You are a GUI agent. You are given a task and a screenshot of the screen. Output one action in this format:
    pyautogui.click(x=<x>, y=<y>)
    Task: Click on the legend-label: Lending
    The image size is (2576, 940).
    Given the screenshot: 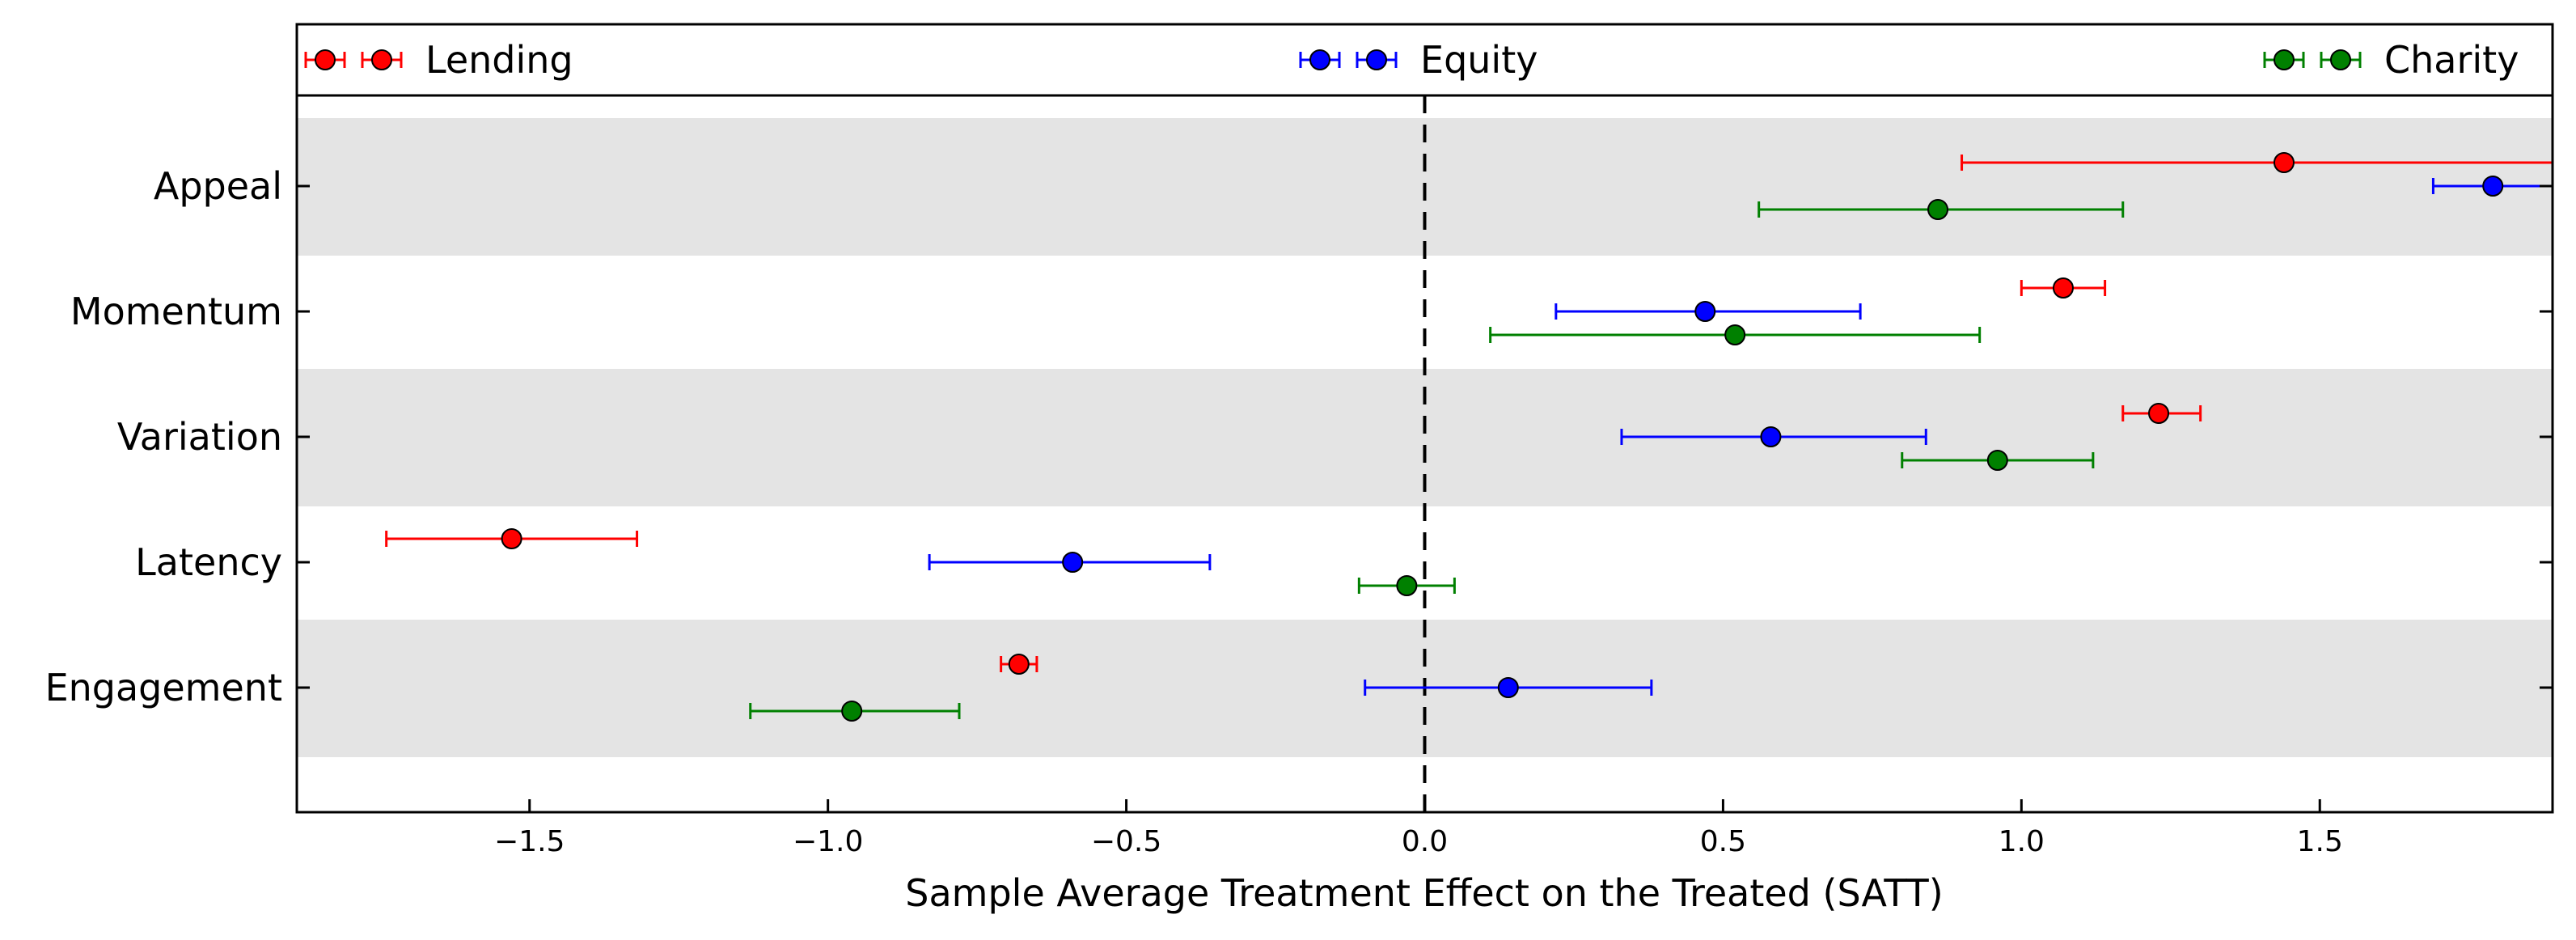 What is the action you would take?
    pyautogui.click(x=499, y=60)
    